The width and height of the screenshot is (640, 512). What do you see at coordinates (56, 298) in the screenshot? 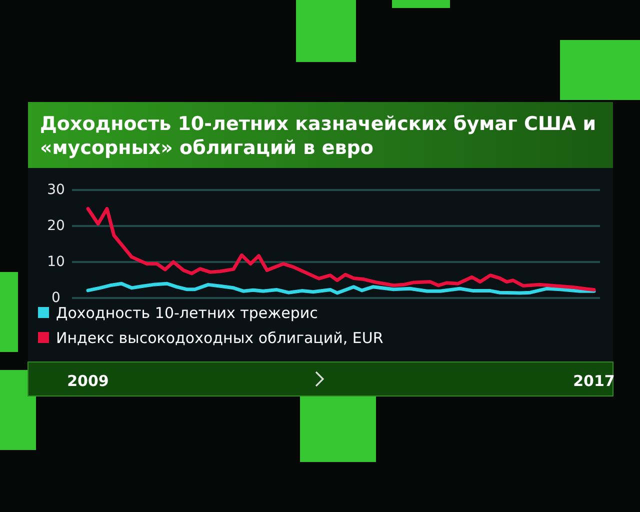
I see `y-tick-label: 0` at bounding box center [56, 298].